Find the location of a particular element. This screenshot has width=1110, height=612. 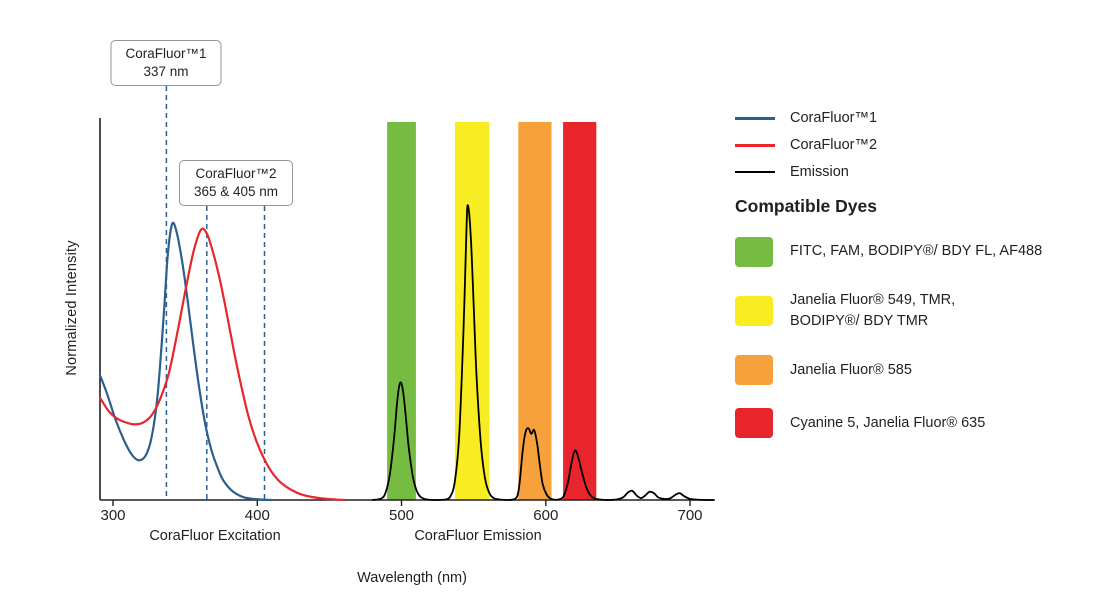

legend-item-corafluor2: CoraFluor™2 is located at coordinates (921, 145).